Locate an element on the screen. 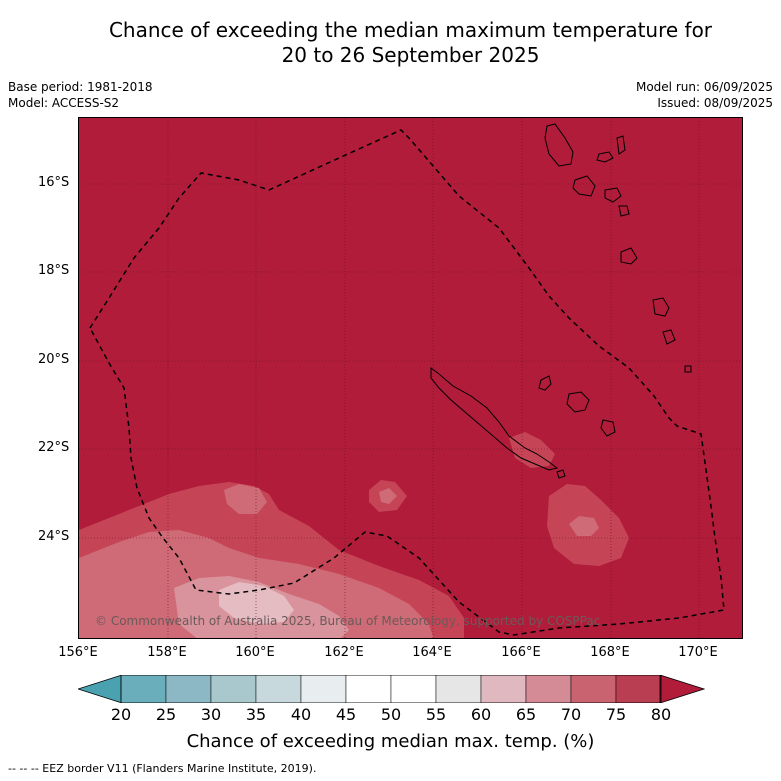 This screenshot has width=781, height=781. contour-70-west is located at coordinates (245, 499).